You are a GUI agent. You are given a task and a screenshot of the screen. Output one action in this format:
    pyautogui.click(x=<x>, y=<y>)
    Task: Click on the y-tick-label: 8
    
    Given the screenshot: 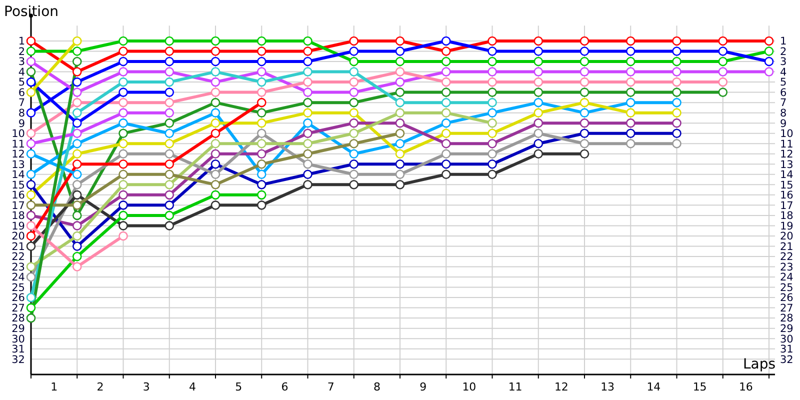 What is the action you would take?
    pyautogui.click(x=21, y=114)
    